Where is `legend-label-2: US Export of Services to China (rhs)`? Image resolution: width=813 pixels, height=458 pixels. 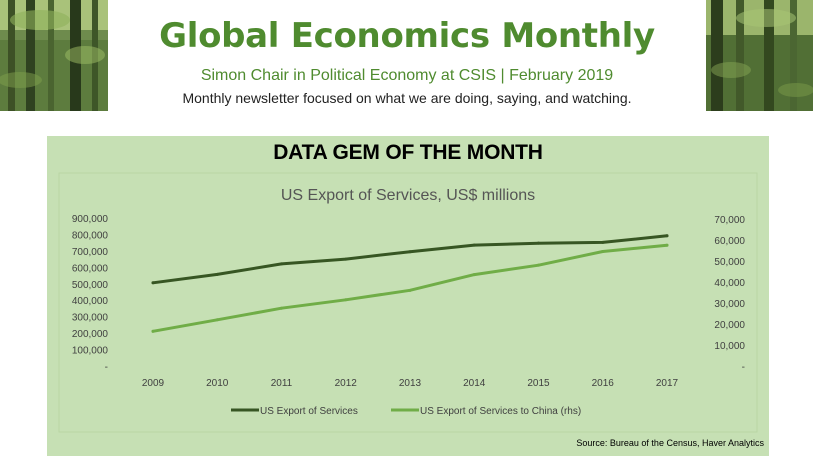 legend-label-2: US Export of Services to China (rhs) is located at coordinates (500, 411).